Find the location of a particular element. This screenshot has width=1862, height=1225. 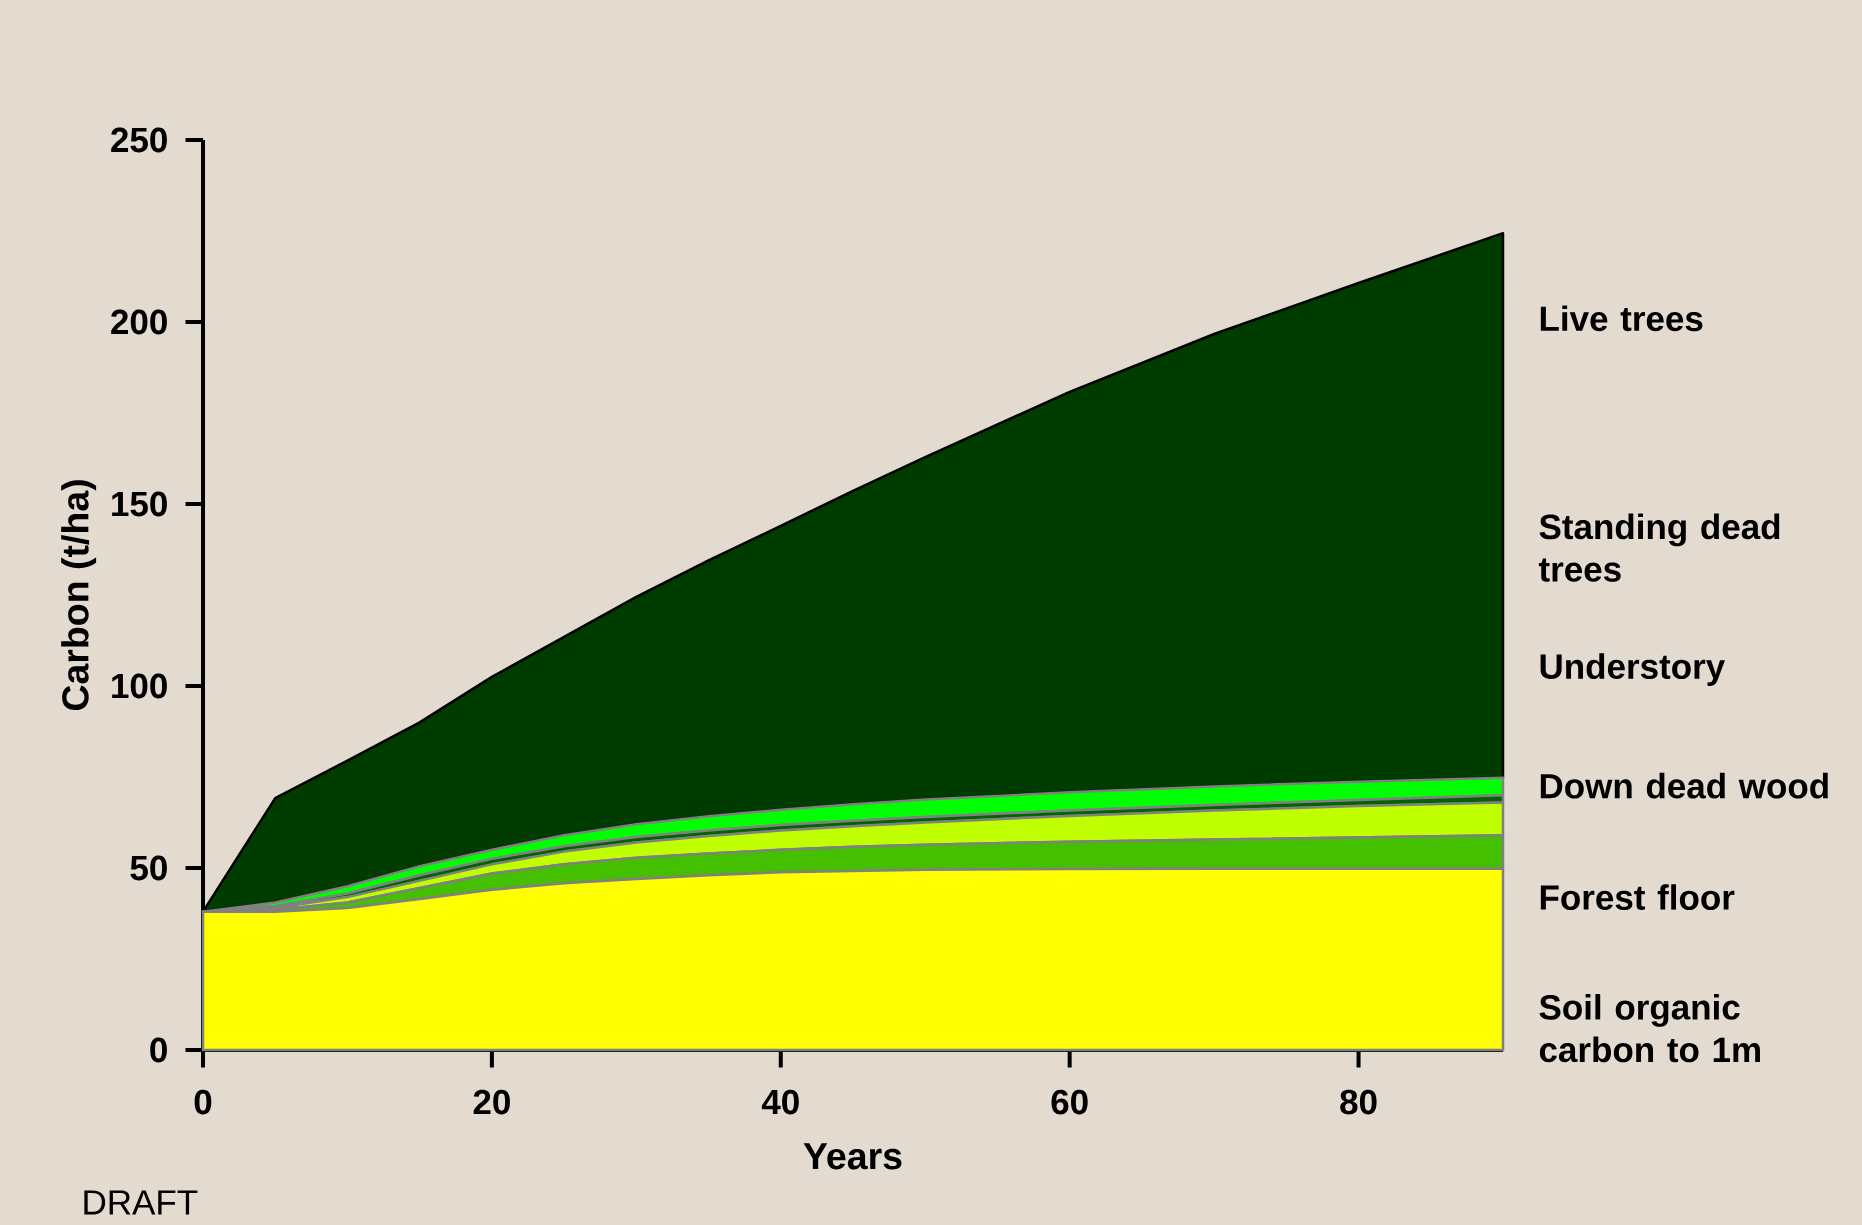

y-tick-label: 200 is located at coordinates (139, 322).